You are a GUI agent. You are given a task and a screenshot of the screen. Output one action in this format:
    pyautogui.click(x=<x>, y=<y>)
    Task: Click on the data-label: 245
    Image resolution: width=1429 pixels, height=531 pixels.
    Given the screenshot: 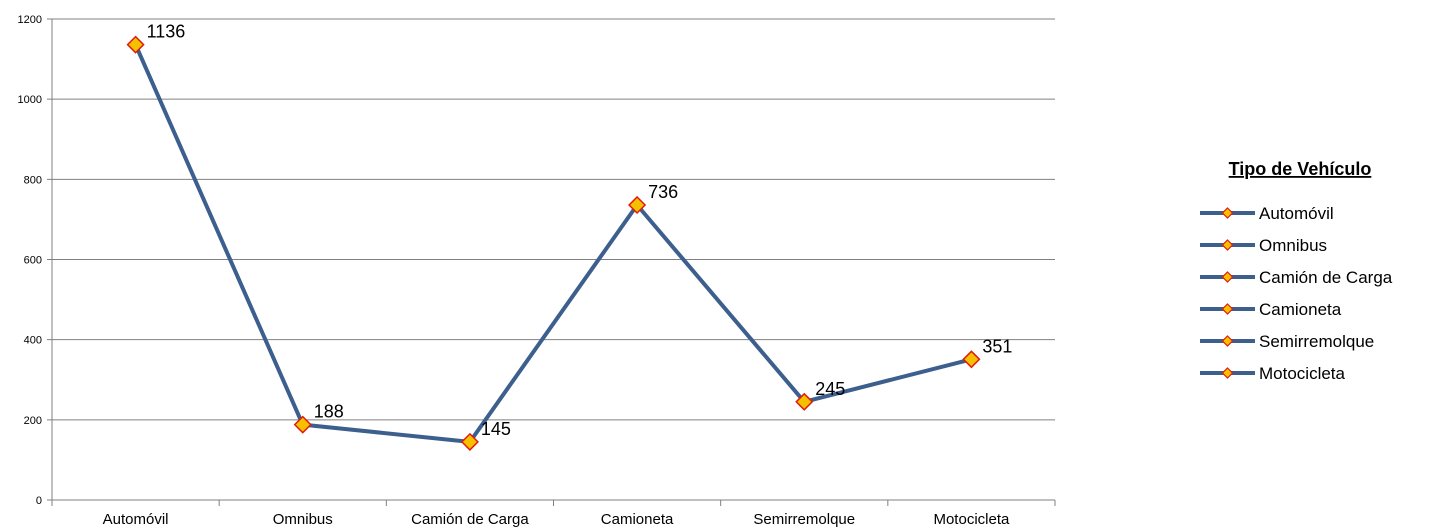 What is the action you would take?
    pyautogui.click(x=830, y=389)
    